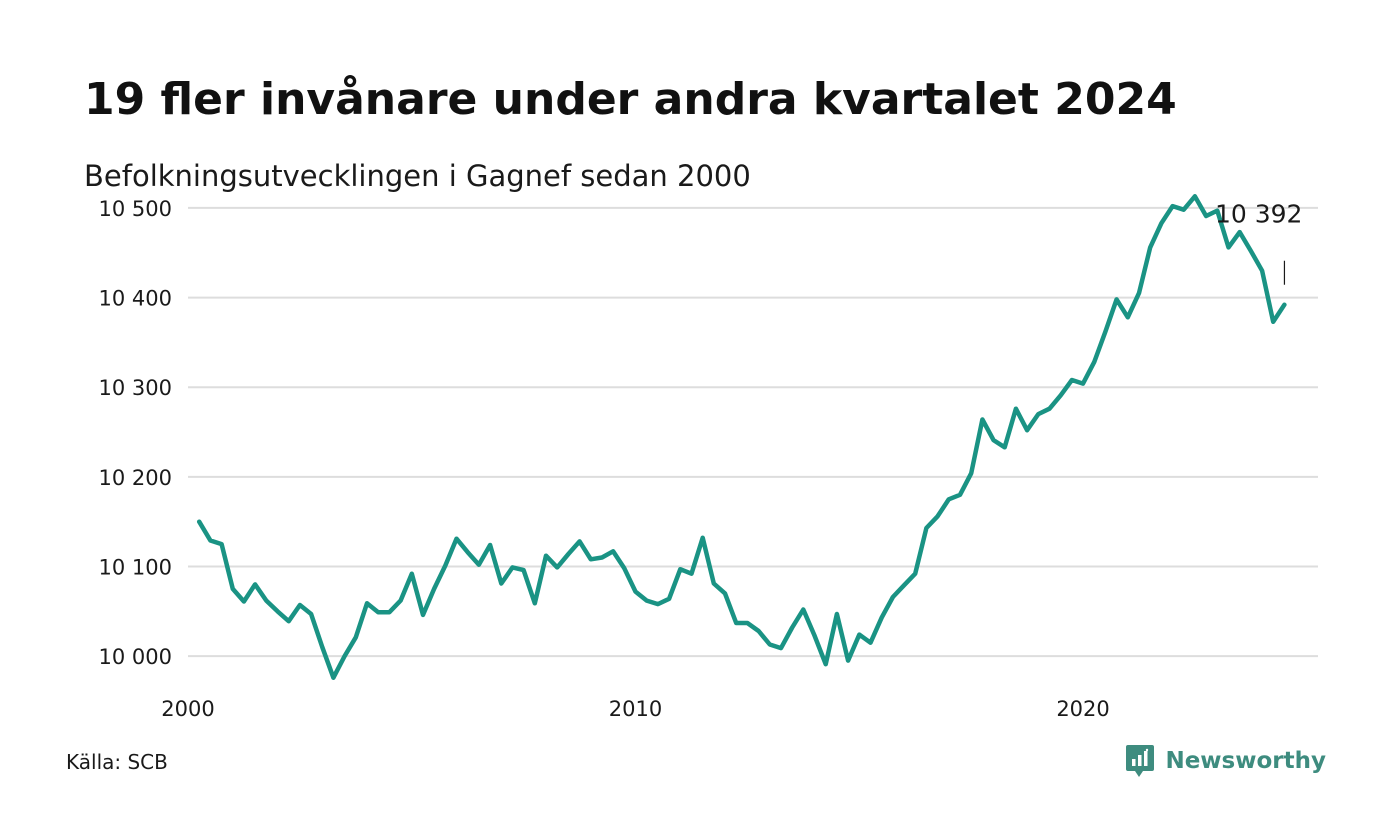 Image resolution: width=1400 pixels, height=840 pixels. Describe the element at coordinates (1140, 761) in the screenshot. I see `newsworthy-logo-icon` at that location.